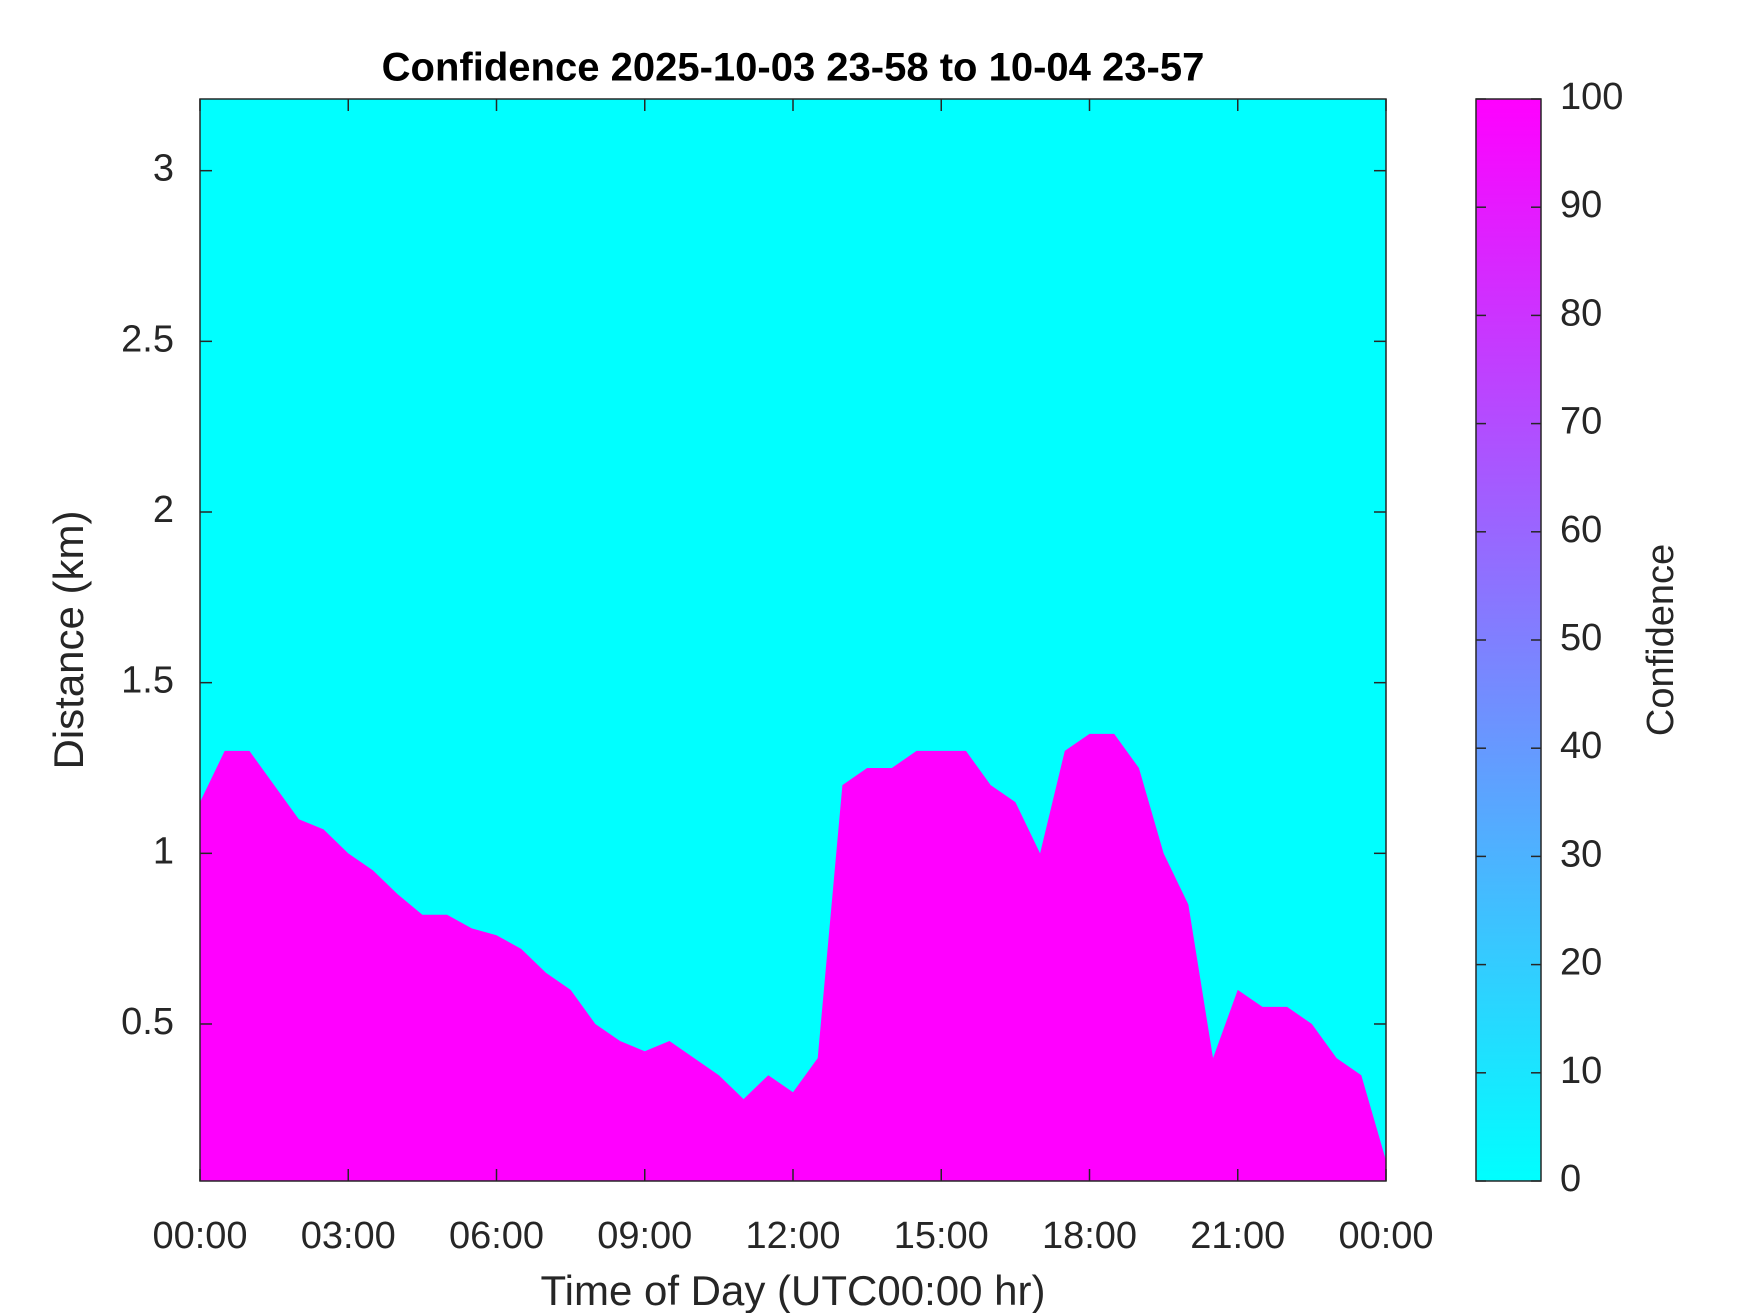  Describe the element at coordinates (1581, 422) in the screenshot. I see `colorbar-tick-label: 70` at that location.